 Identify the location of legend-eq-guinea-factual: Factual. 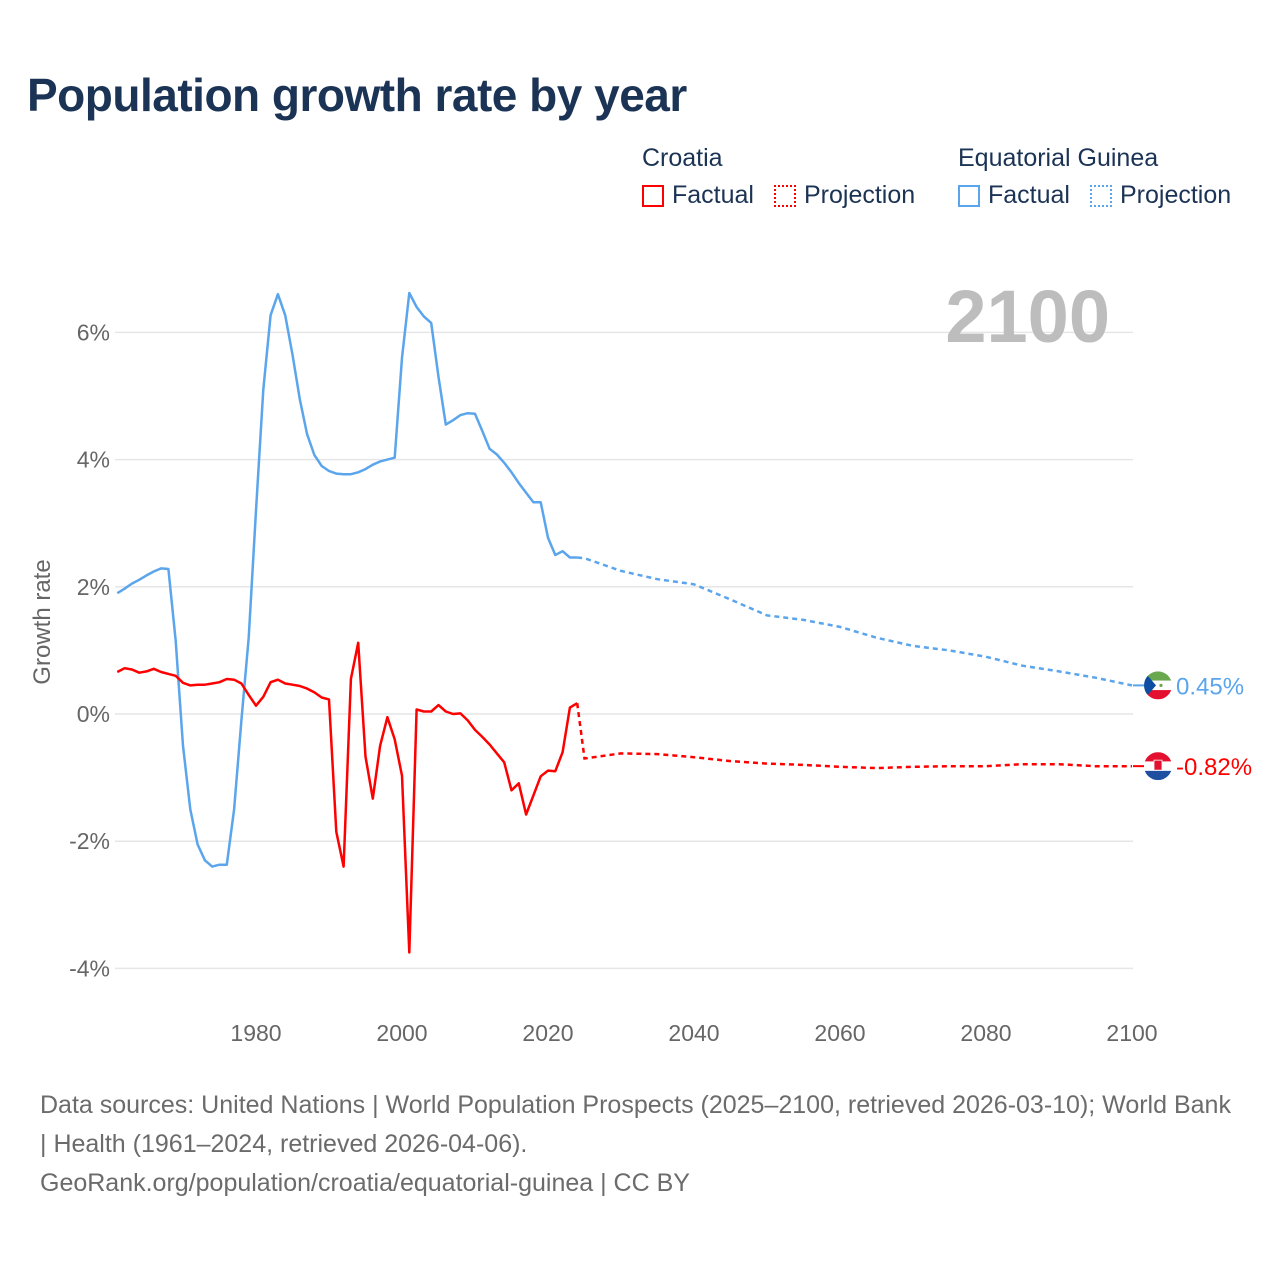
(1014, 195).